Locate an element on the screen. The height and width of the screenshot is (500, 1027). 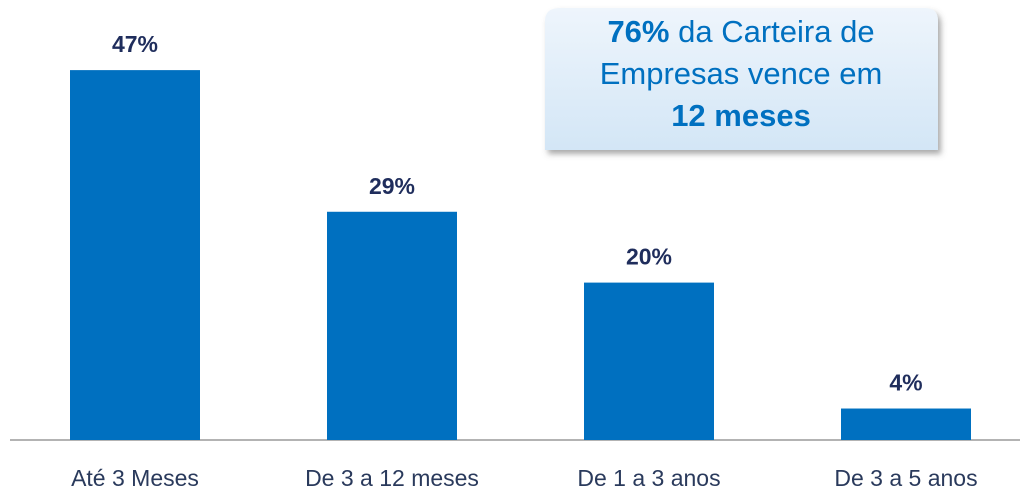
x-tick-label: De 3 a 12 meses is located at coordinates (392, 478).